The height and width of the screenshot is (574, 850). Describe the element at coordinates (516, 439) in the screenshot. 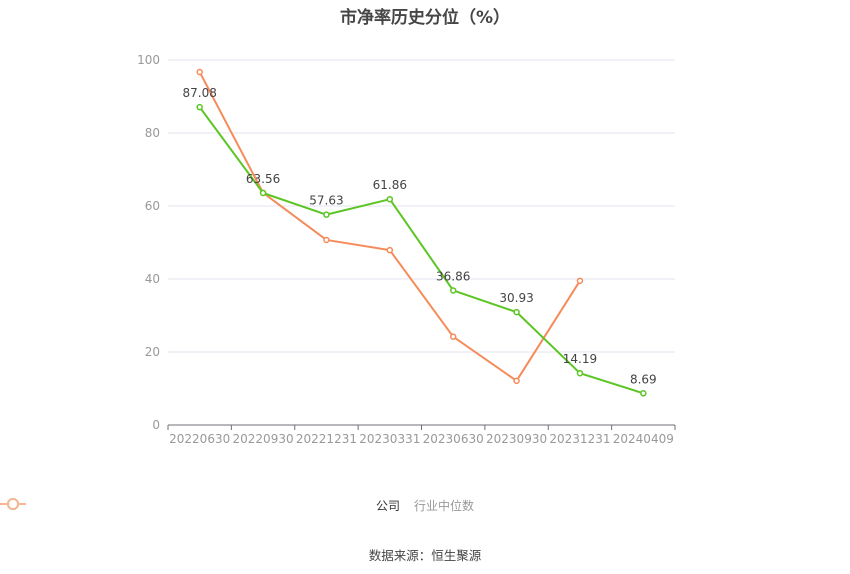

I see `x-tick-label: 20230930` at that location.